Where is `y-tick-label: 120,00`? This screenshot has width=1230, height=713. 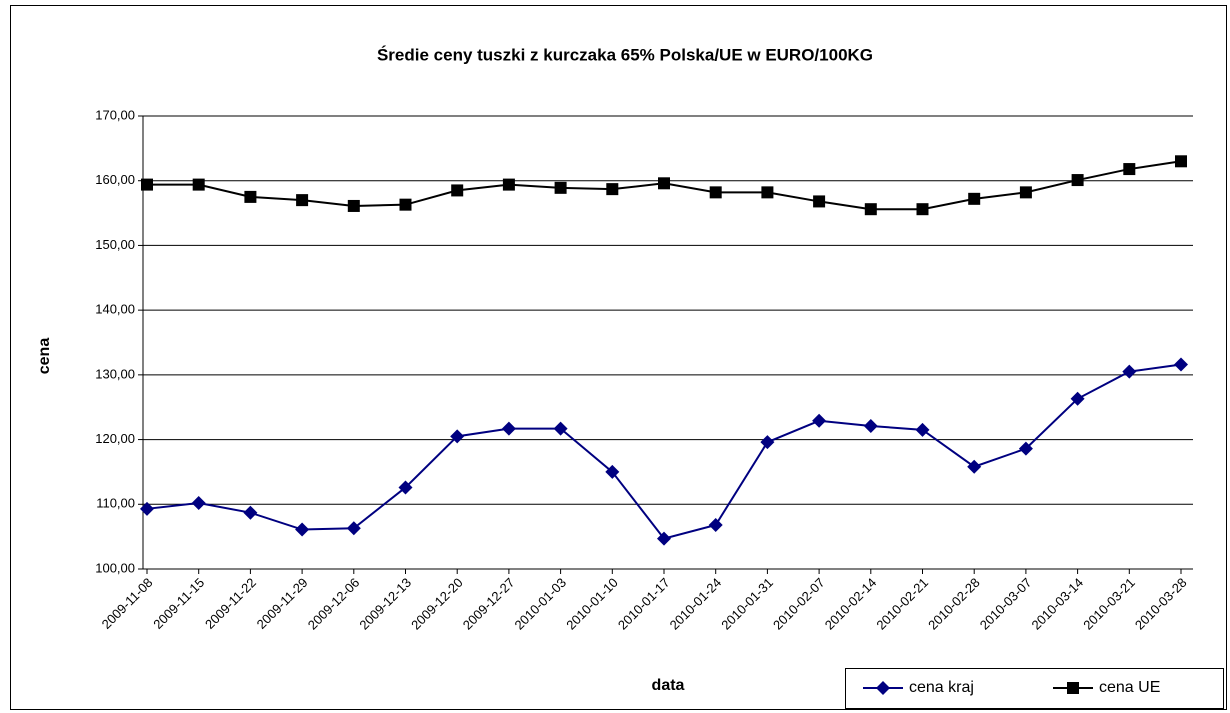
y-tick-label: 120,00 is located at coordinates (115, 438).